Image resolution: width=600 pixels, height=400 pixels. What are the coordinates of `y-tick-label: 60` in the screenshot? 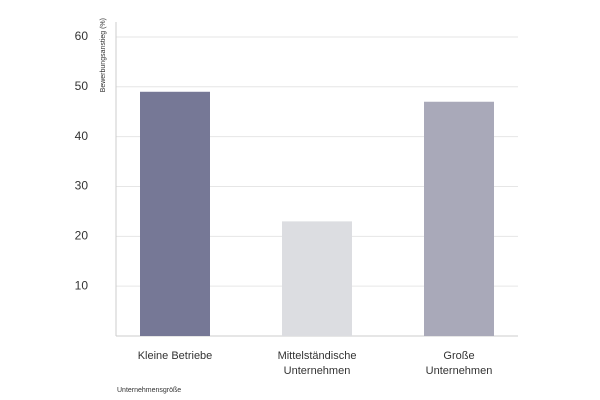 It's located at (82, 36).